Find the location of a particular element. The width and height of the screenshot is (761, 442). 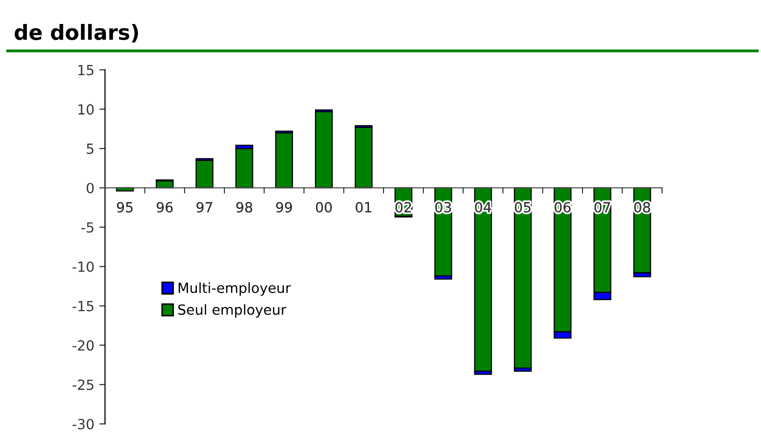

y-tick-label: -15 is located at coordinates (83, 306).